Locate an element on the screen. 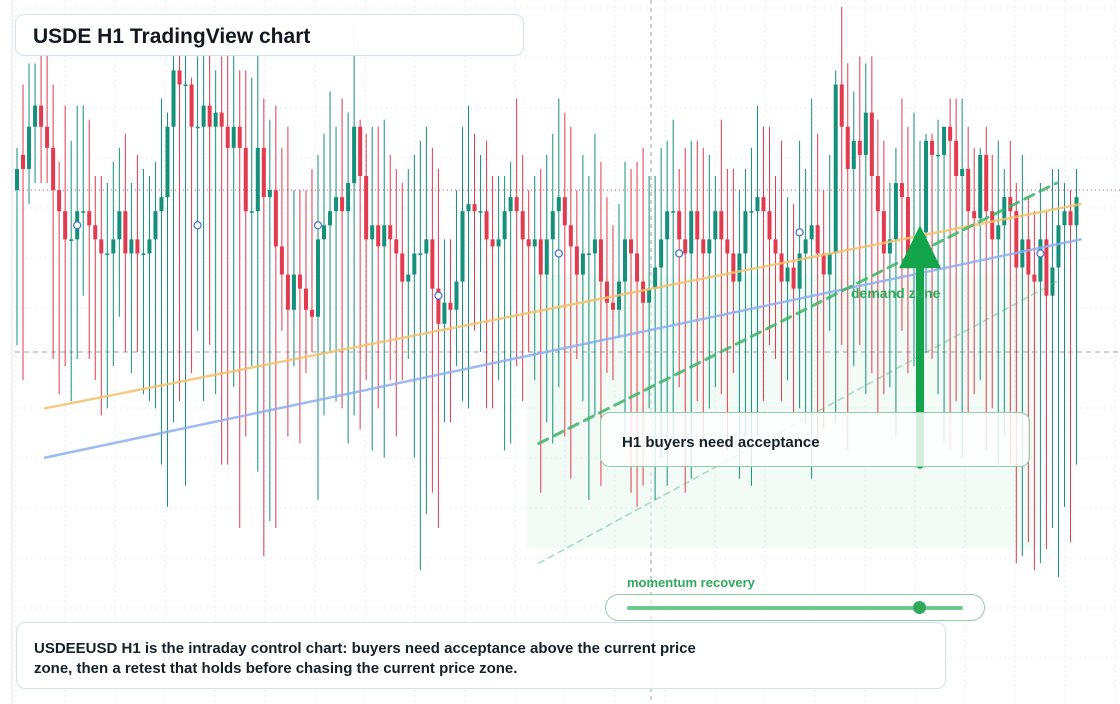  signal-marker is located at coordinates (77, 225).